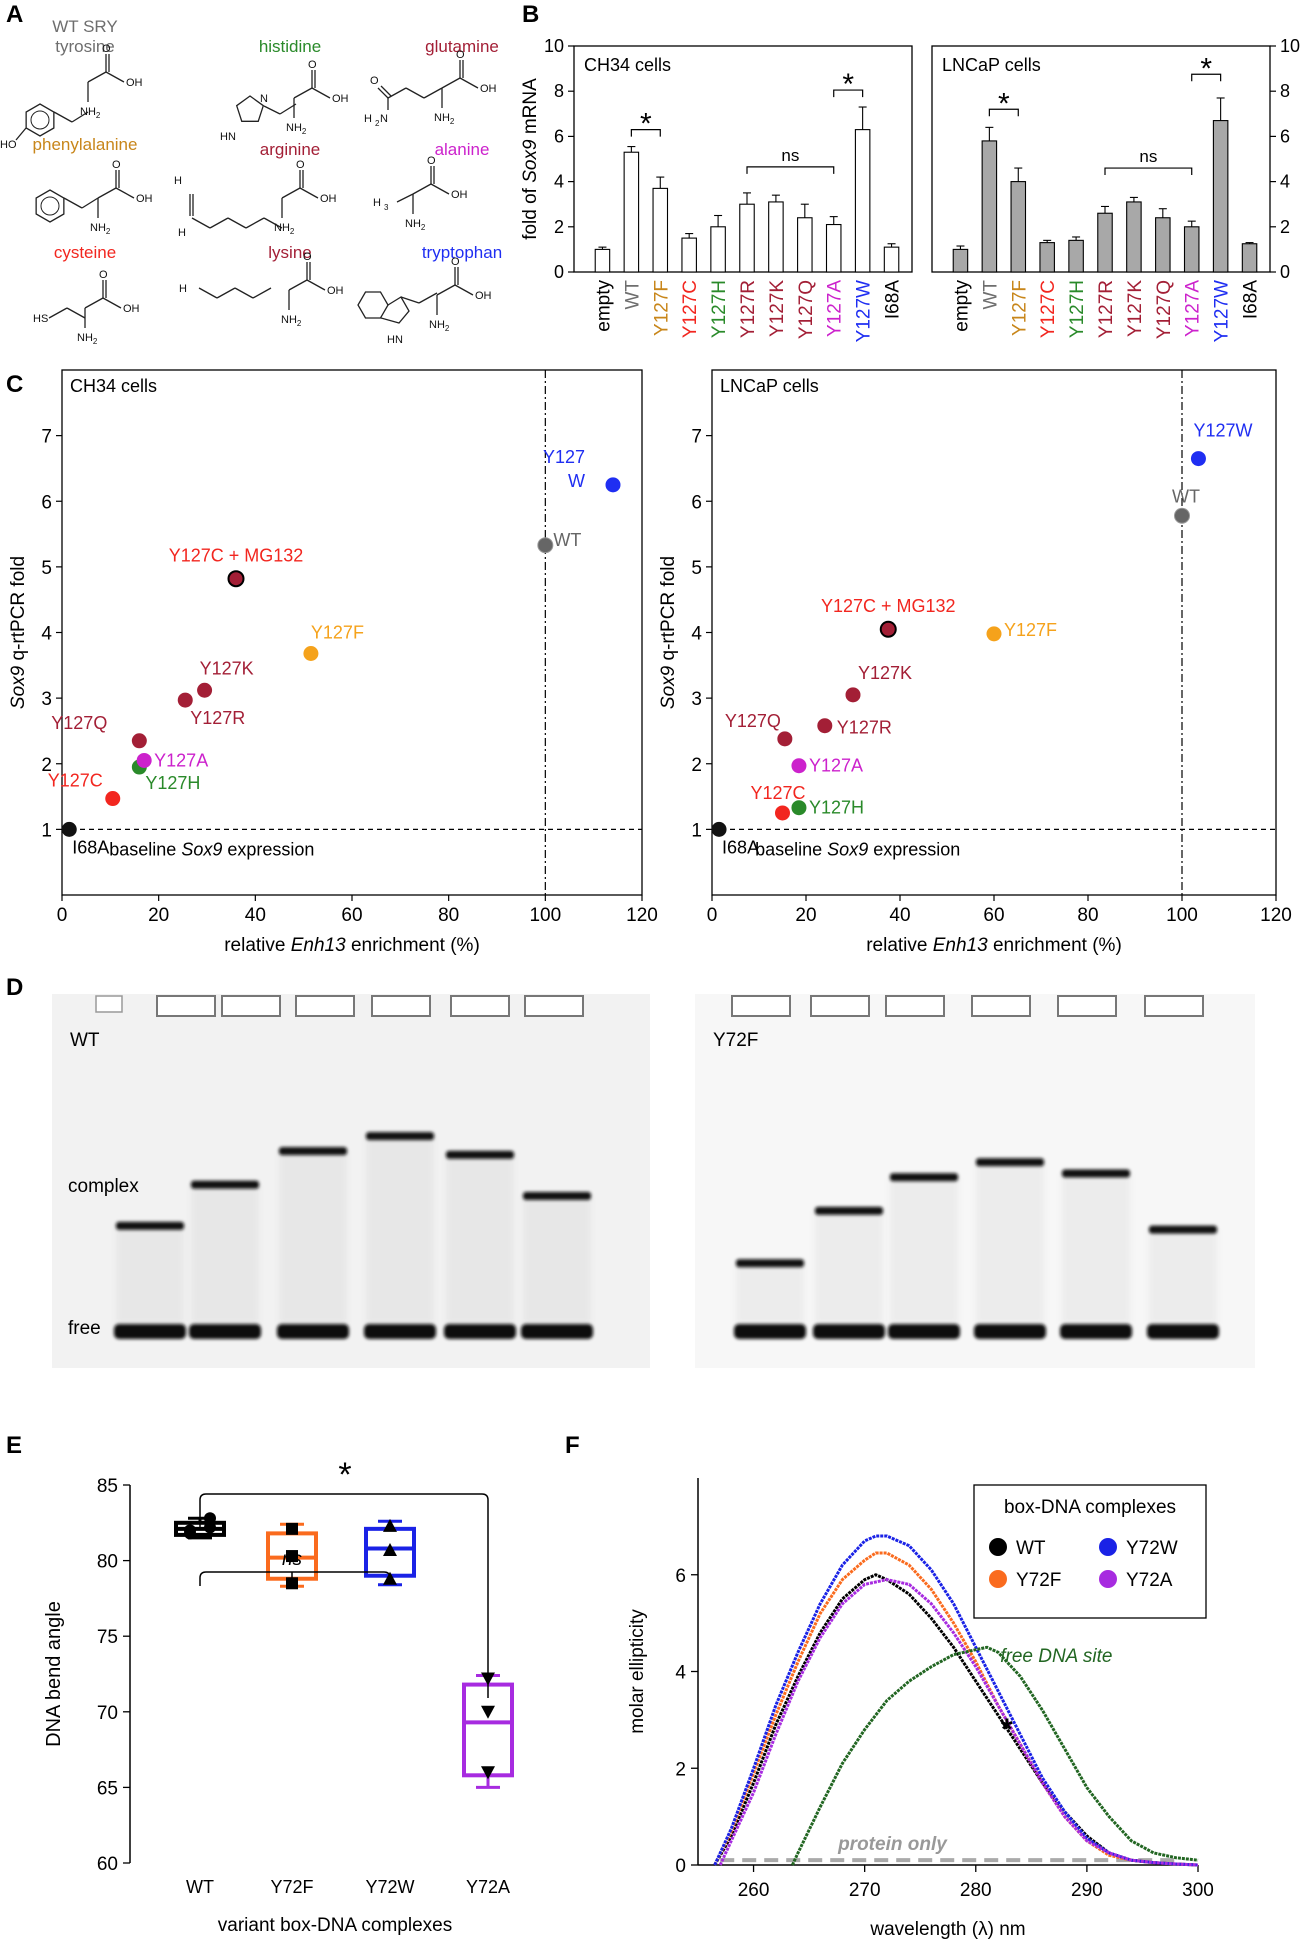 Image resolution: width=1304 pixels, height=1945 pixels. Describe the element at coordinates (1108, 1579) in the screenshot. I see `legend-marker` at that location.